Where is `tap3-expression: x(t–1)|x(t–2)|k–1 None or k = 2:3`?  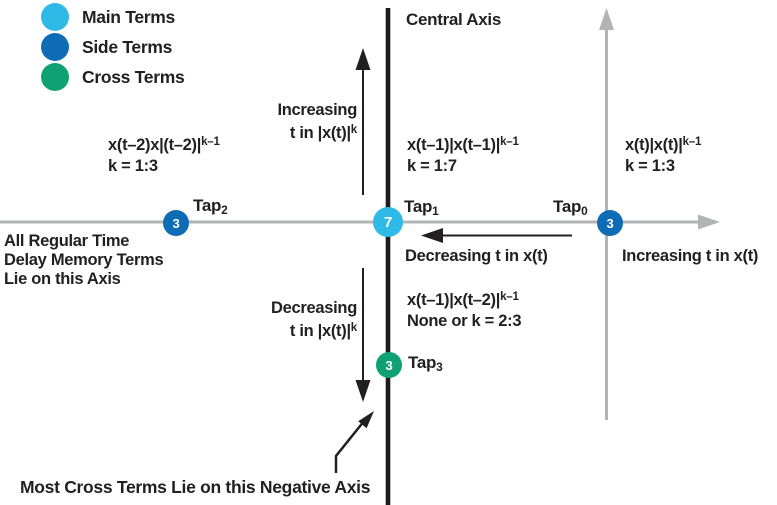 tap3-expression: x(t–1)|x(t–2)|k–1 None or k = 2:3 is located at coordinates (464, 311).